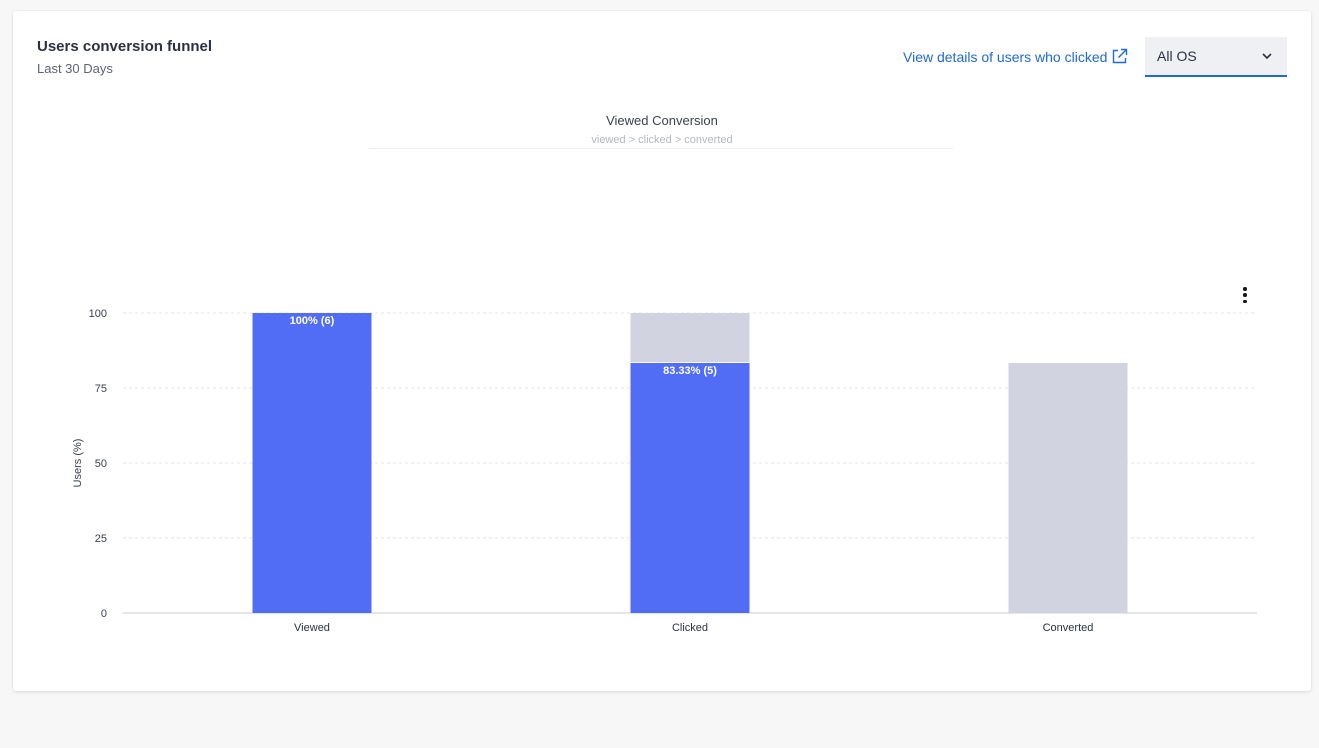  I want to click on chevron-down-icon, so click(1267, 56).